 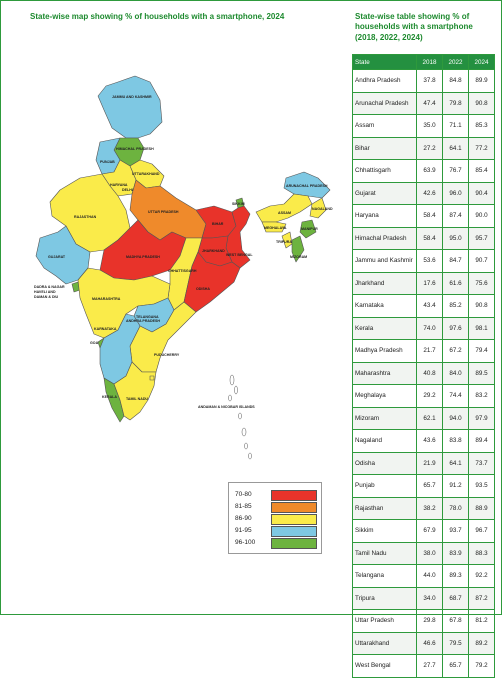 I want to click on cell-2018: 44.0, so click(x=429, y=576).